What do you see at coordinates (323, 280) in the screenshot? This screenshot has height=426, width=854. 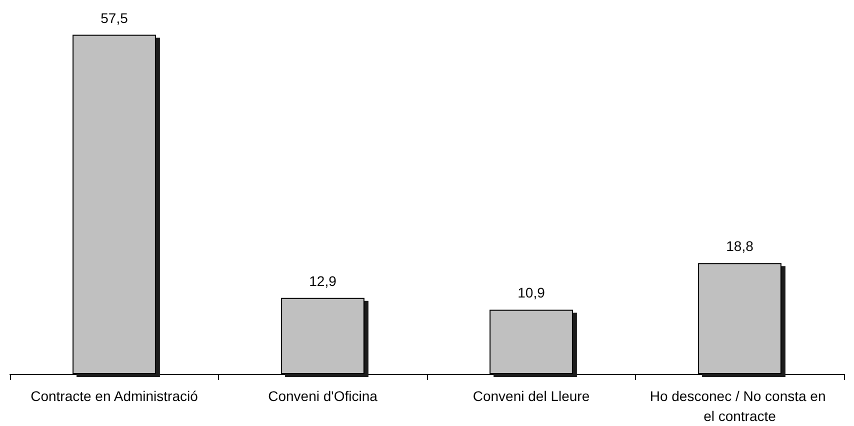 I see `data-label: 12,9` at bounding box center [323, 280].